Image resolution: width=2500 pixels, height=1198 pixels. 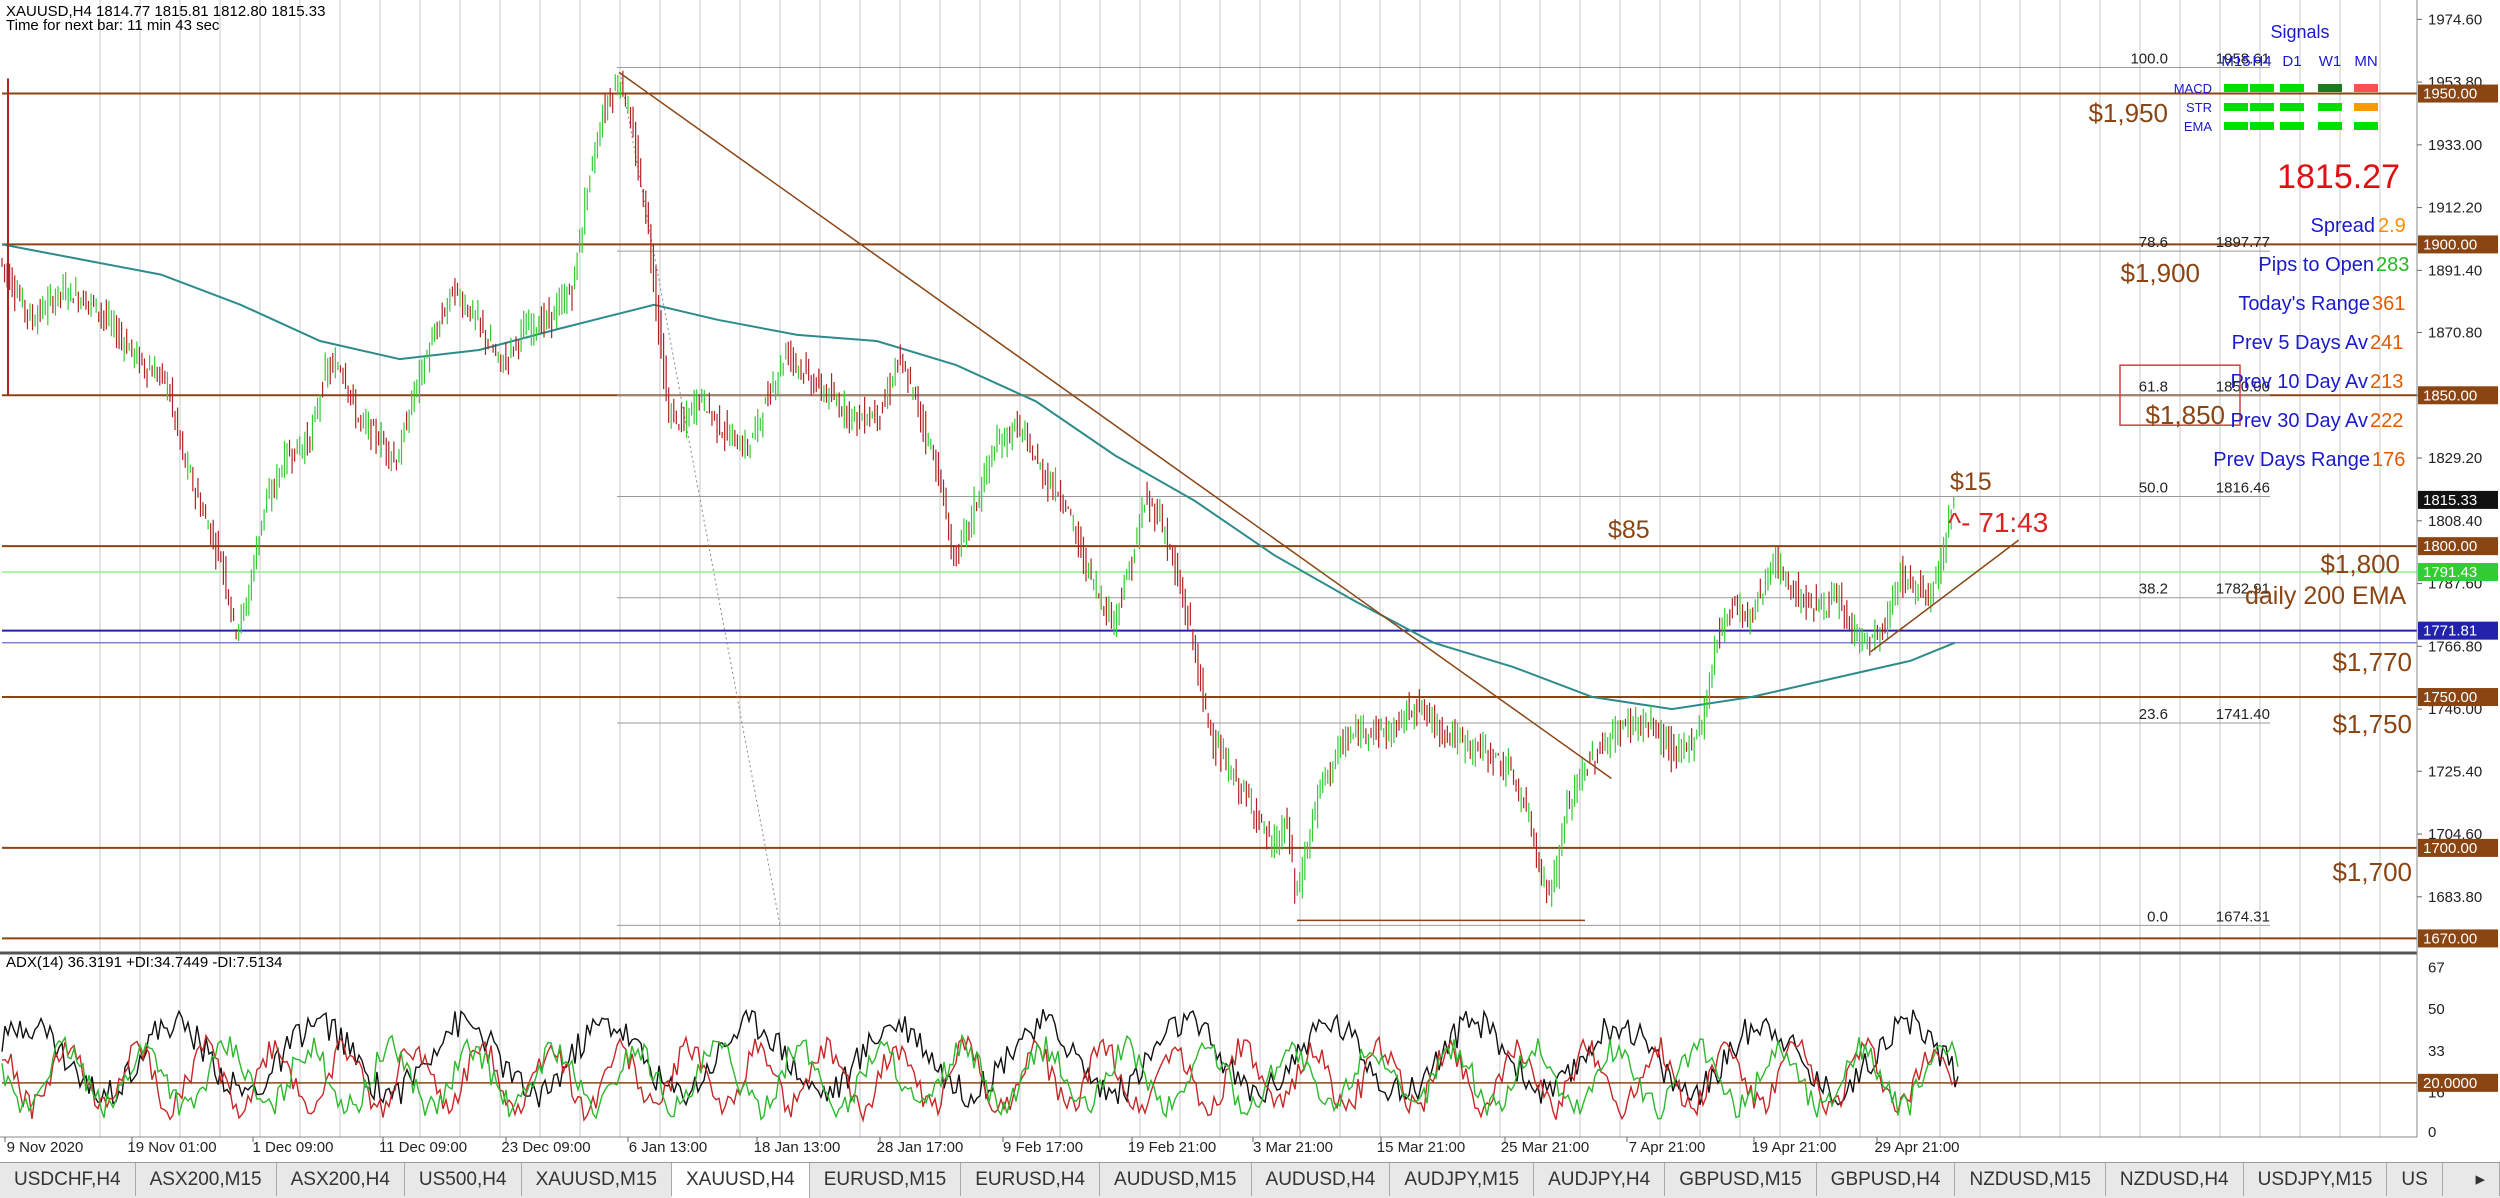 What do you see at coordinates (2243, 386) in the screenshot?
I see `fib-price: 1850.00` at bounding box center [2243, 386].